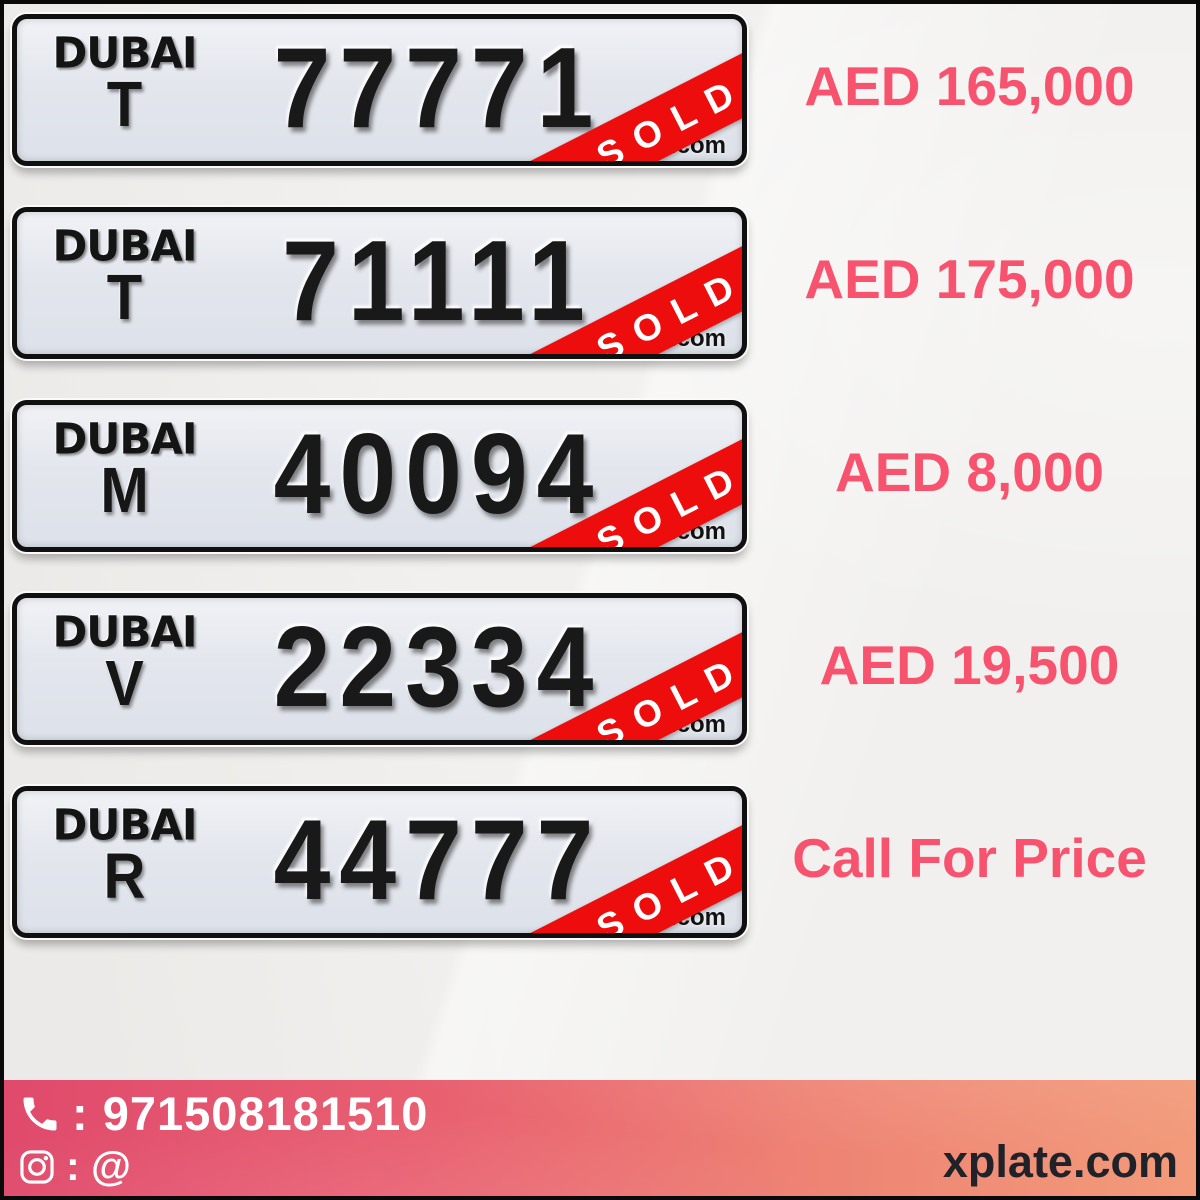  I want to click on plate-number: 77771, so click(438, 88).